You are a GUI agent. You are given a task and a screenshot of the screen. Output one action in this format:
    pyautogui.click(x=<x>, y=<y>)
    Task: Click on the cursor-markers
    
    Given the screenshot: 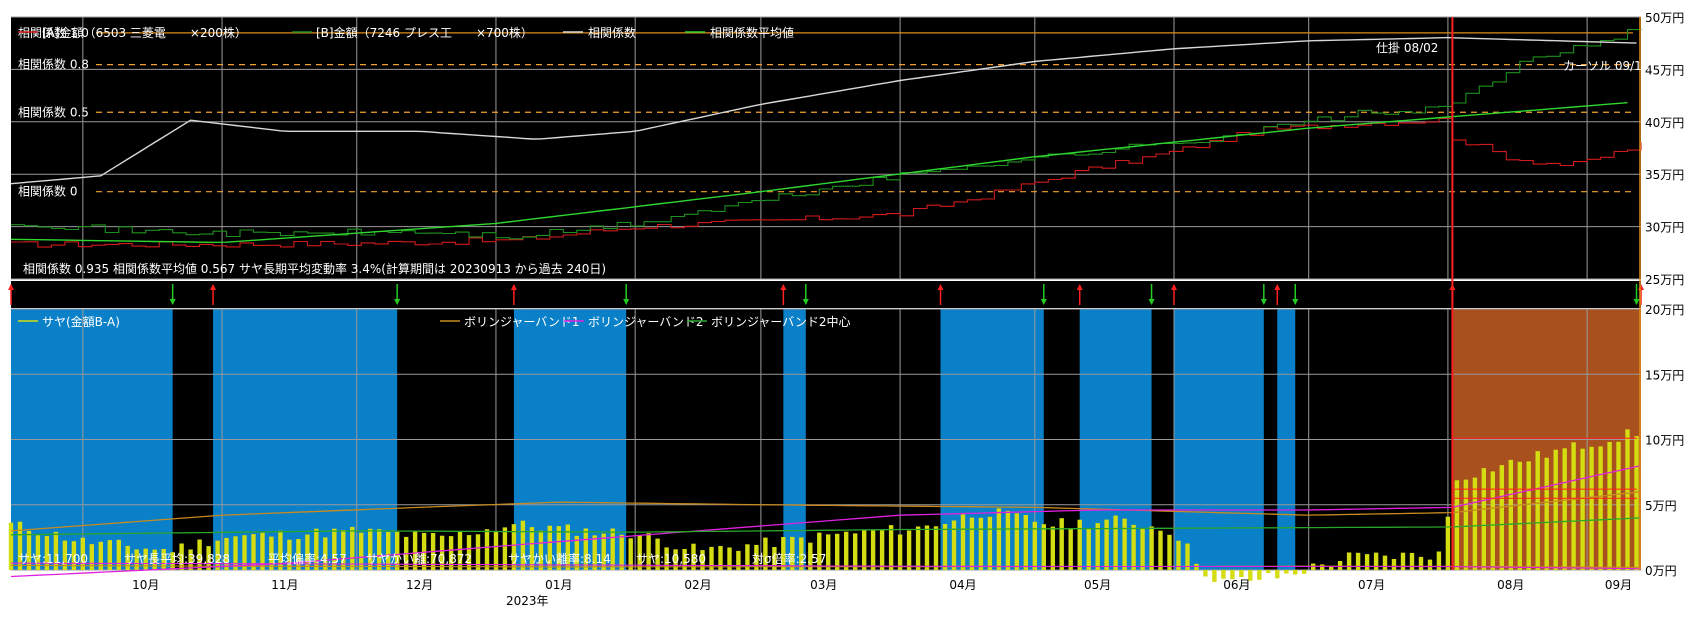 What is the action you would take?
    pyautogui.click(x=1546, y=293)
    